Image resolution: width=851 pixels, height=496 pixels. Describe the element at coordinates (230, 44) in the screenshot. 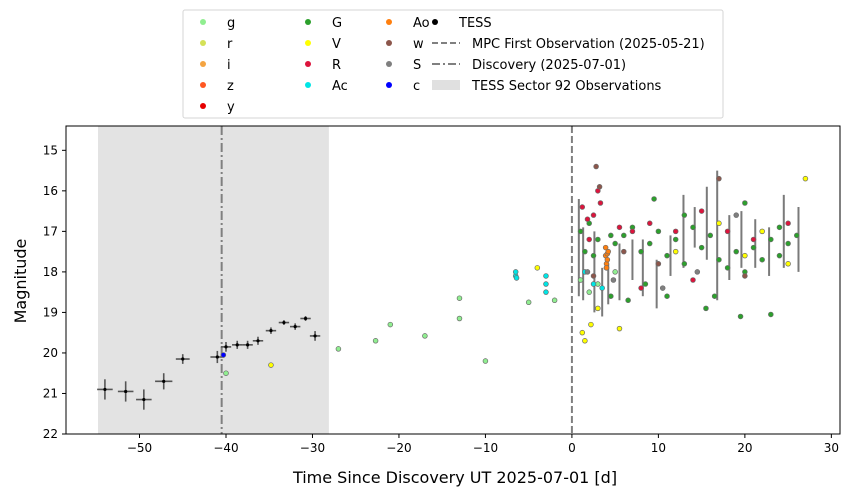

I see `legend-label: r` at that location.